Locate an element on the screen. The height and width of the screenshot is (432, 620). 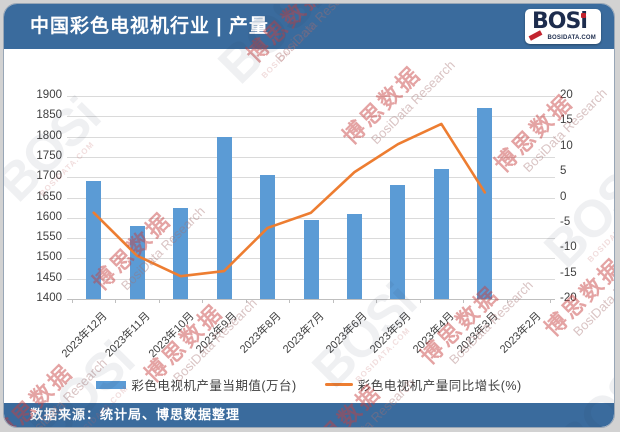
page-title: 中国彩色电视机行业 | 产量 is located at coordinates (149, 26).